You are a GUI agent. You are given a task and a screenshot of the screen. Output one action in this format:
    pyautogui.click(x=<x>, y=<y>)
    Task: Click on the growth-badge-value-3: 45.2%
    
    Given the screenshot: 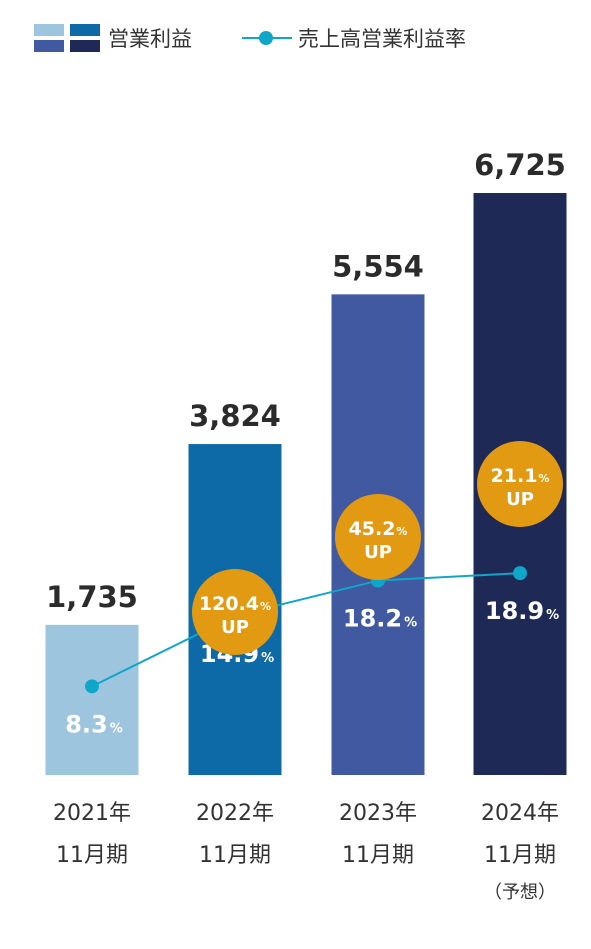 What is the action you would take?
    pyautogui.click(x=378, y=529)
    